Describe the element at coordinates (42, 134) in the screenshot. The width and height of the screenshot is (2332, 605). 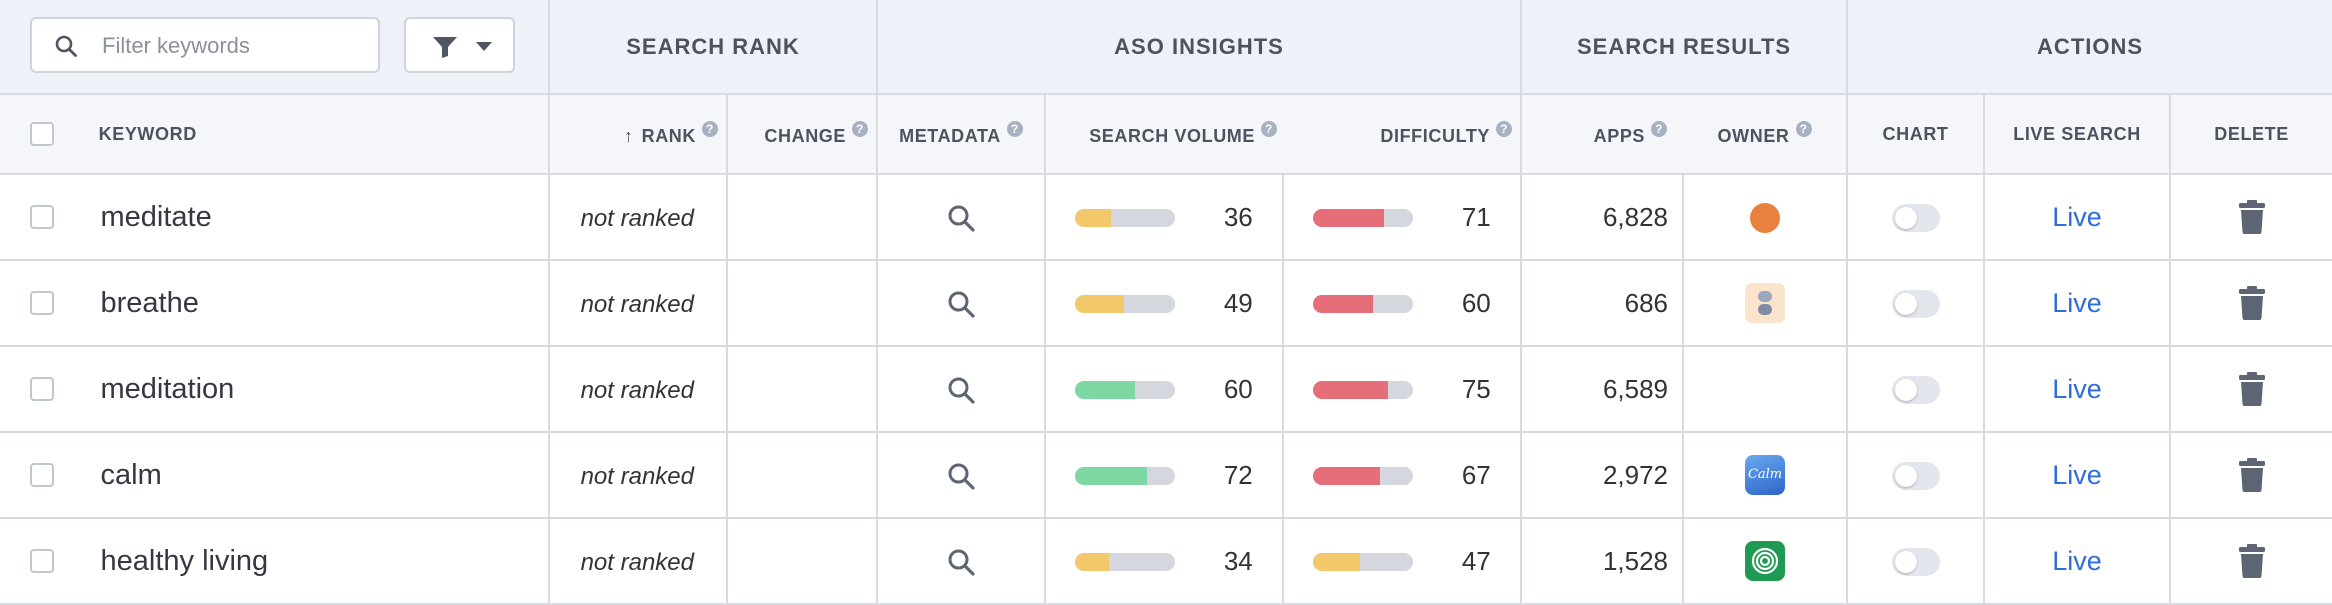
I see `select-all-checkbox` at that location.